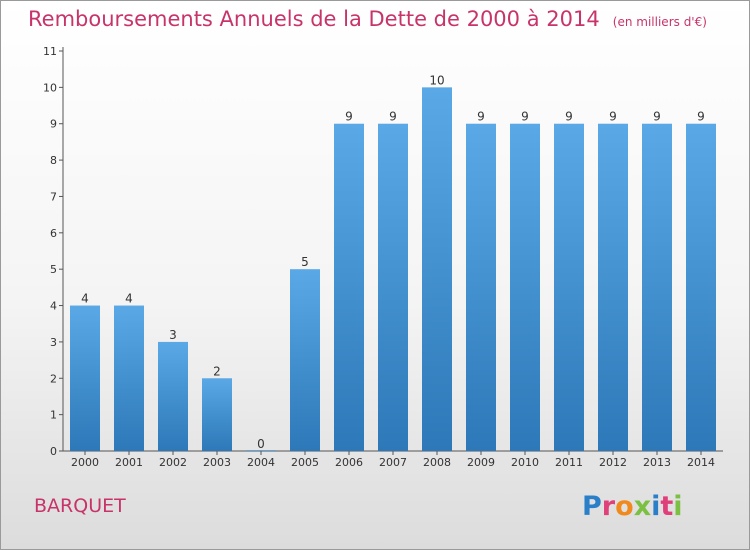  I want to click on value-label: 5, so click(305, 262).